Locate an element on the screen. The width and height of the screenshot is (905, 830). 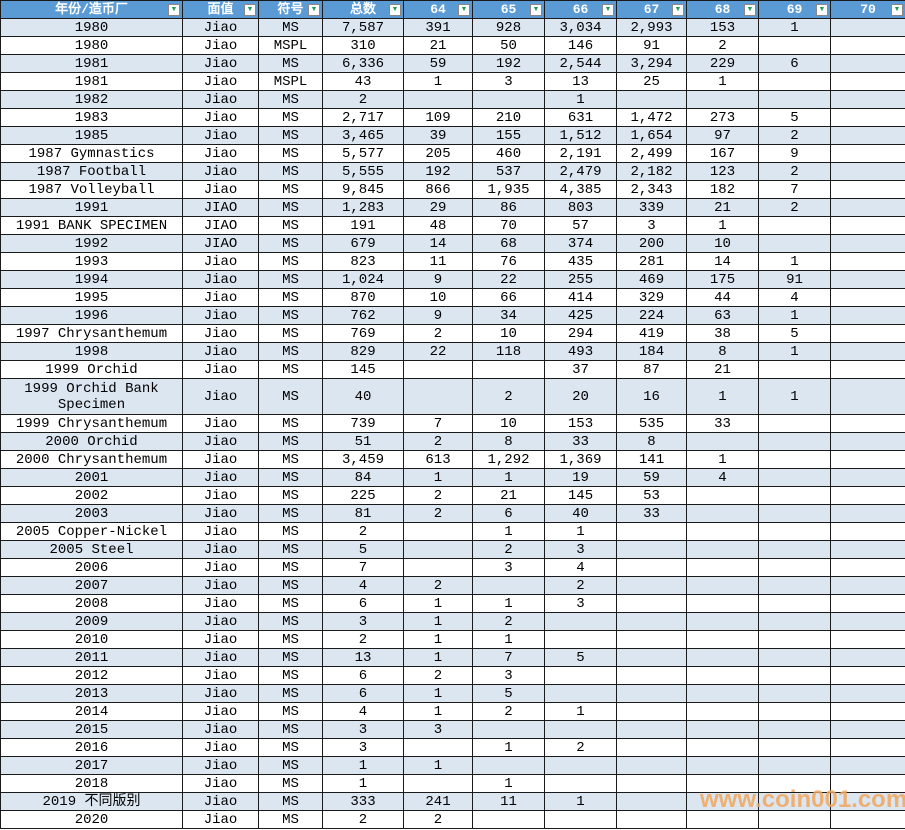
cell: 310 is located at coordinates (363, 45).